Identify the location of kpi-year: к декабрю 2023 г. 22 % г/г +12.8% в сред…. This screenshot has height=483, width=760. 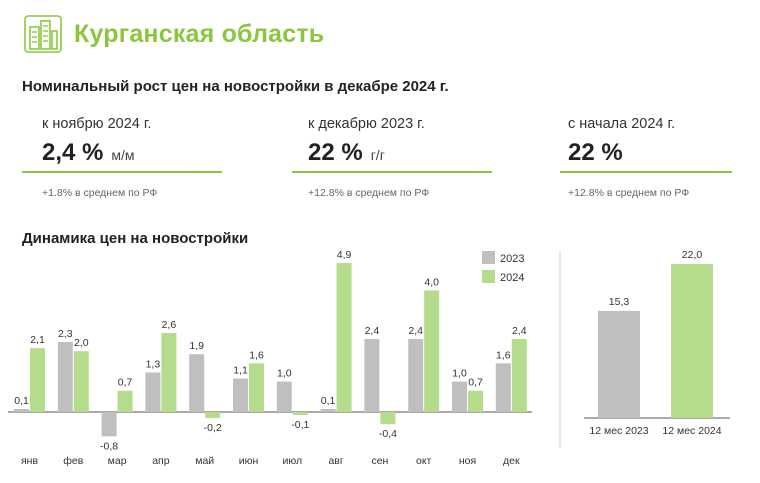
(400, 157).